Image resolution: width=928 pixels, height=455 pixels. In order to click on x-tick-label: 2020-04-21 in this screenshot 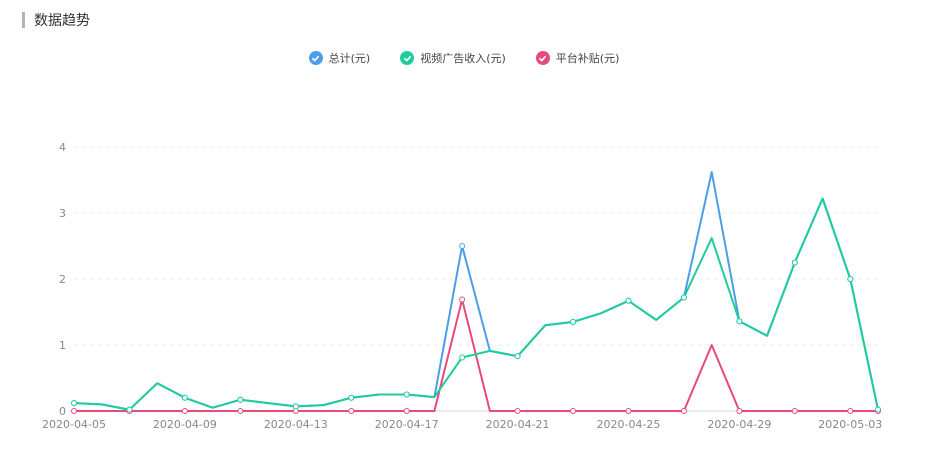, I will do `click(518, 424)`.